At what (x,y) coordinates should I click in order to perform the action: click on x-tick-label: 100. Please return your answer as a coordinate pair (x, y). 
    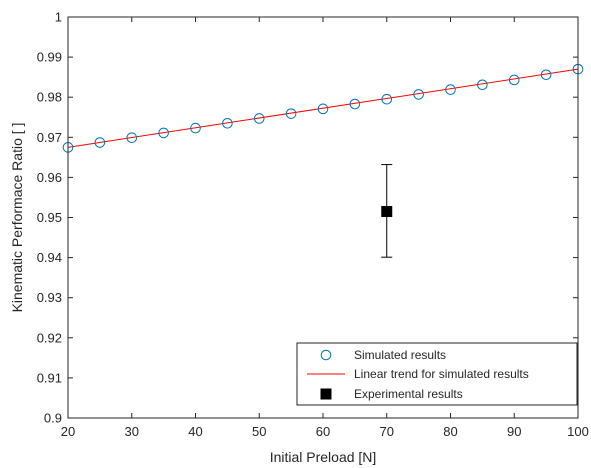
    Looking at the image, I should click on (578, 431).